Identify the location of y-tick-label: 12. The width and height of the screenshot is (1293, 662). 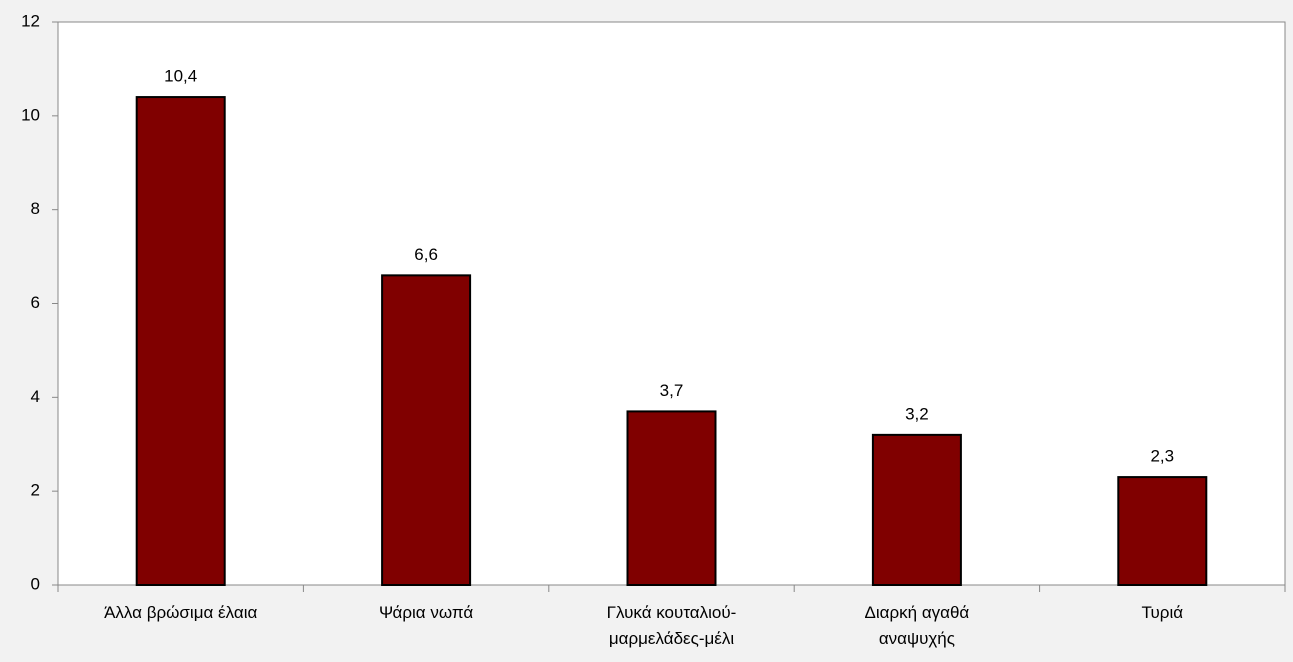
(30, 20).